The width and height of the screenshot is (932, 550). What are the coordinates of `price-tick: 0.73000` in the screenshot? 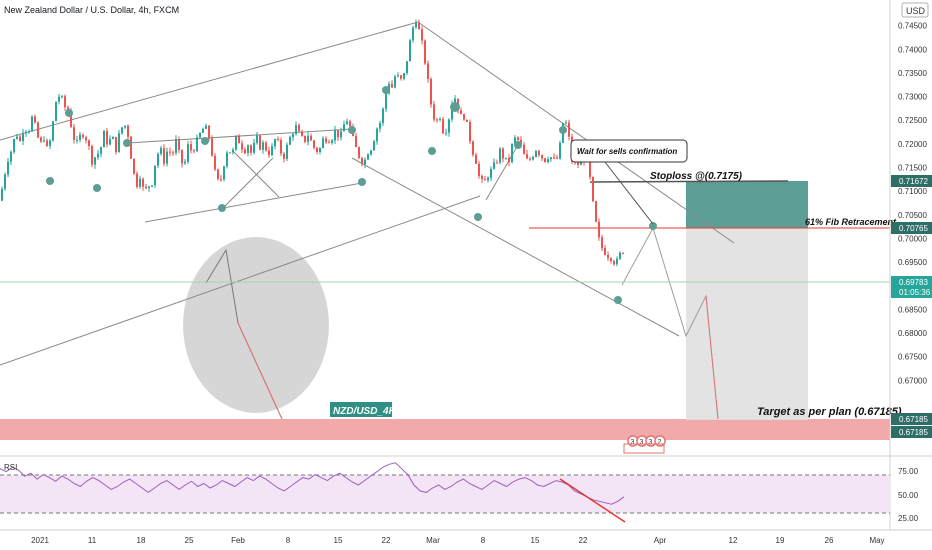 It's located at (912, 97).